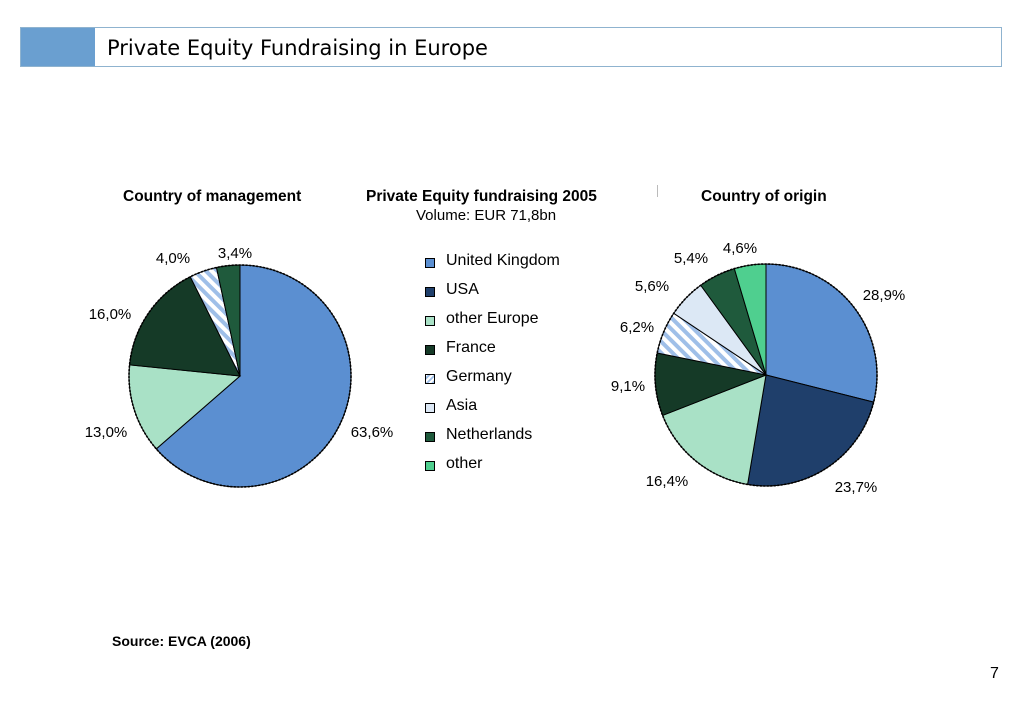  What do you see at coordinates (740, 248) in the screenshot?
I see `slice-label-other: 4,6%` at bounding box center [740, 248].